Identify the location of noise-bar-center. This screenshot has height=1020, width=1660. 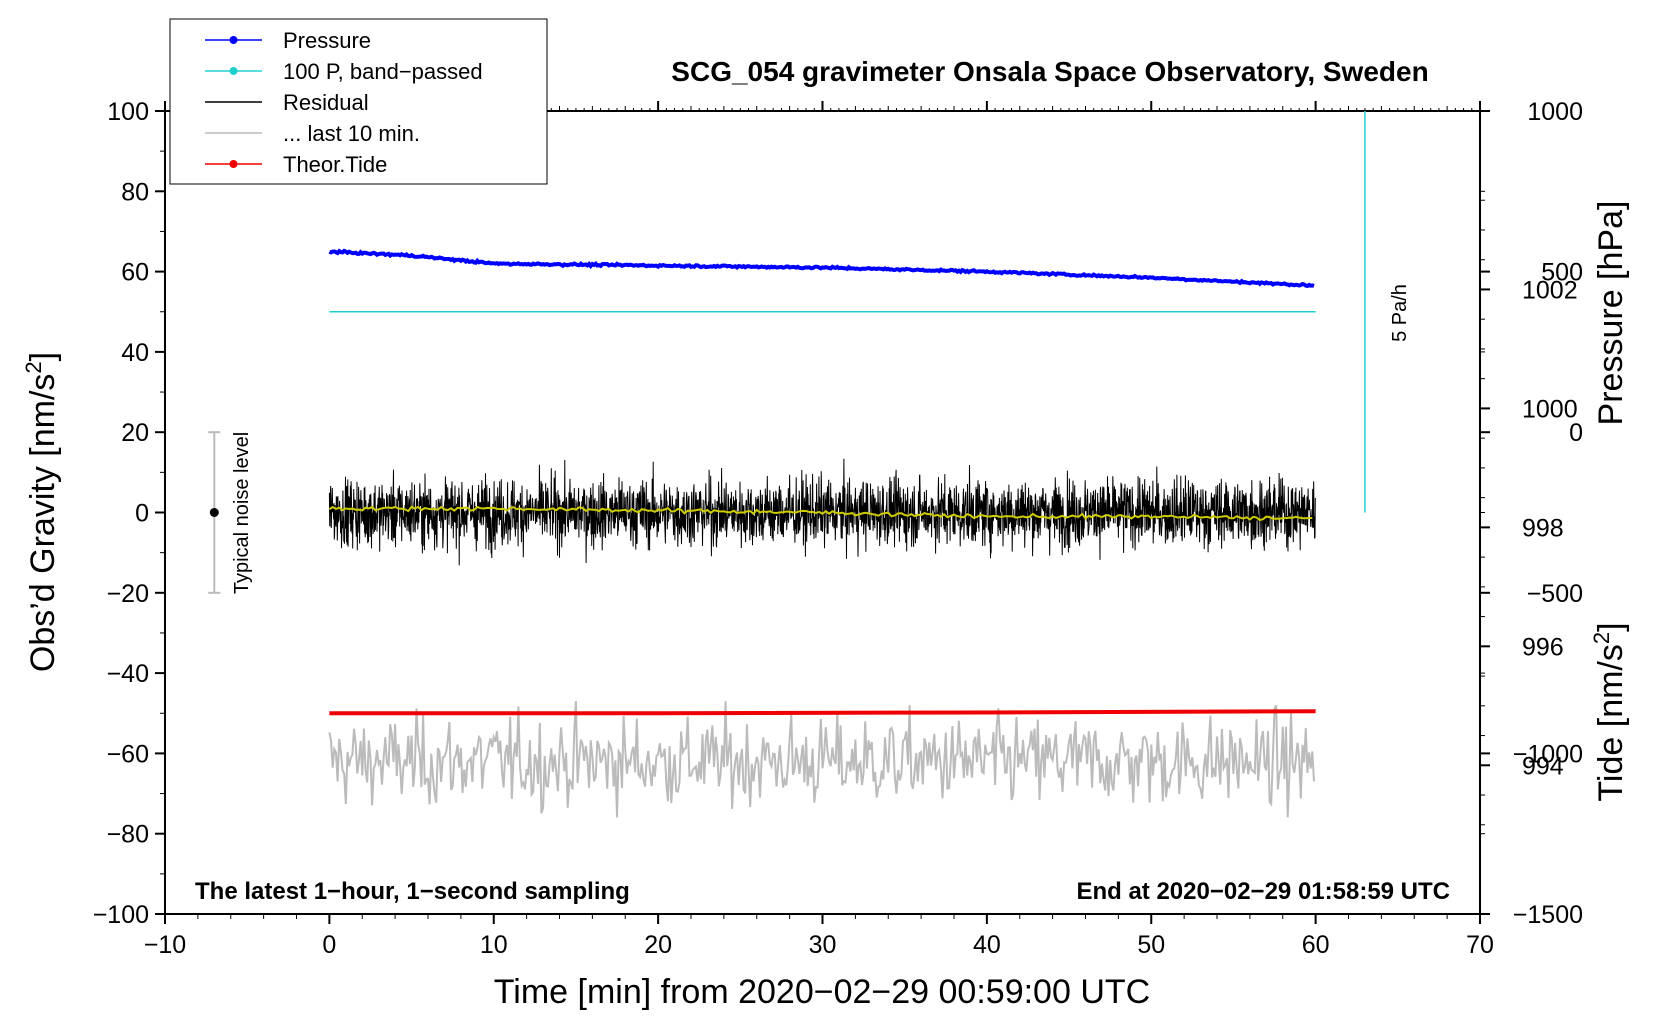
(214, 512).